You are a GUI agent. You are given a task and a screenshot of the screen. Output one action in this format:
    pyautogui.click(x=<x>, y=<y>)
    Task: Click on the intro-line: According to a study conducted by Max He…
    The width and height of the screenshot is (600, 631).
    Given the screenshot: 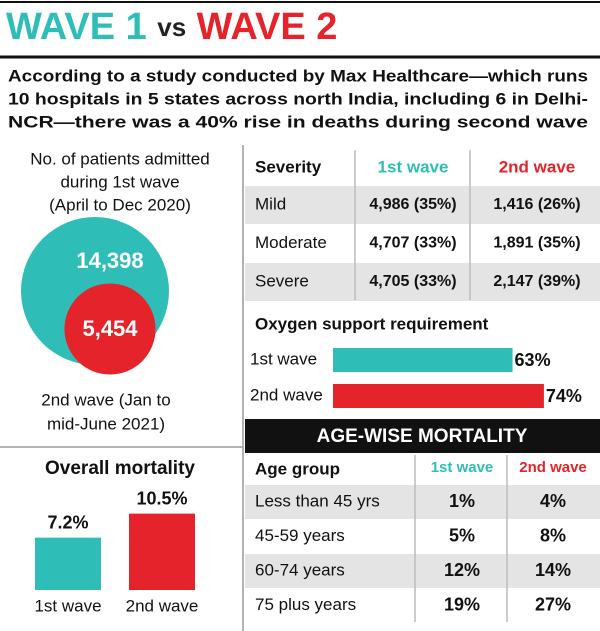 What is the action you would take?
    pyautogui.click(x=298, y=75)
    